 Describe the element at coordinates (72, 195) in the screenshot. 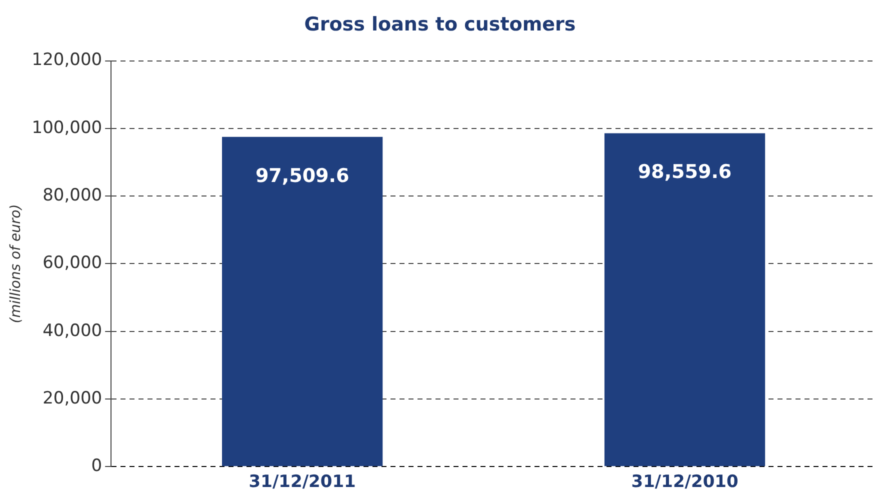

I see `y-tick-label: 80,000` at that location.